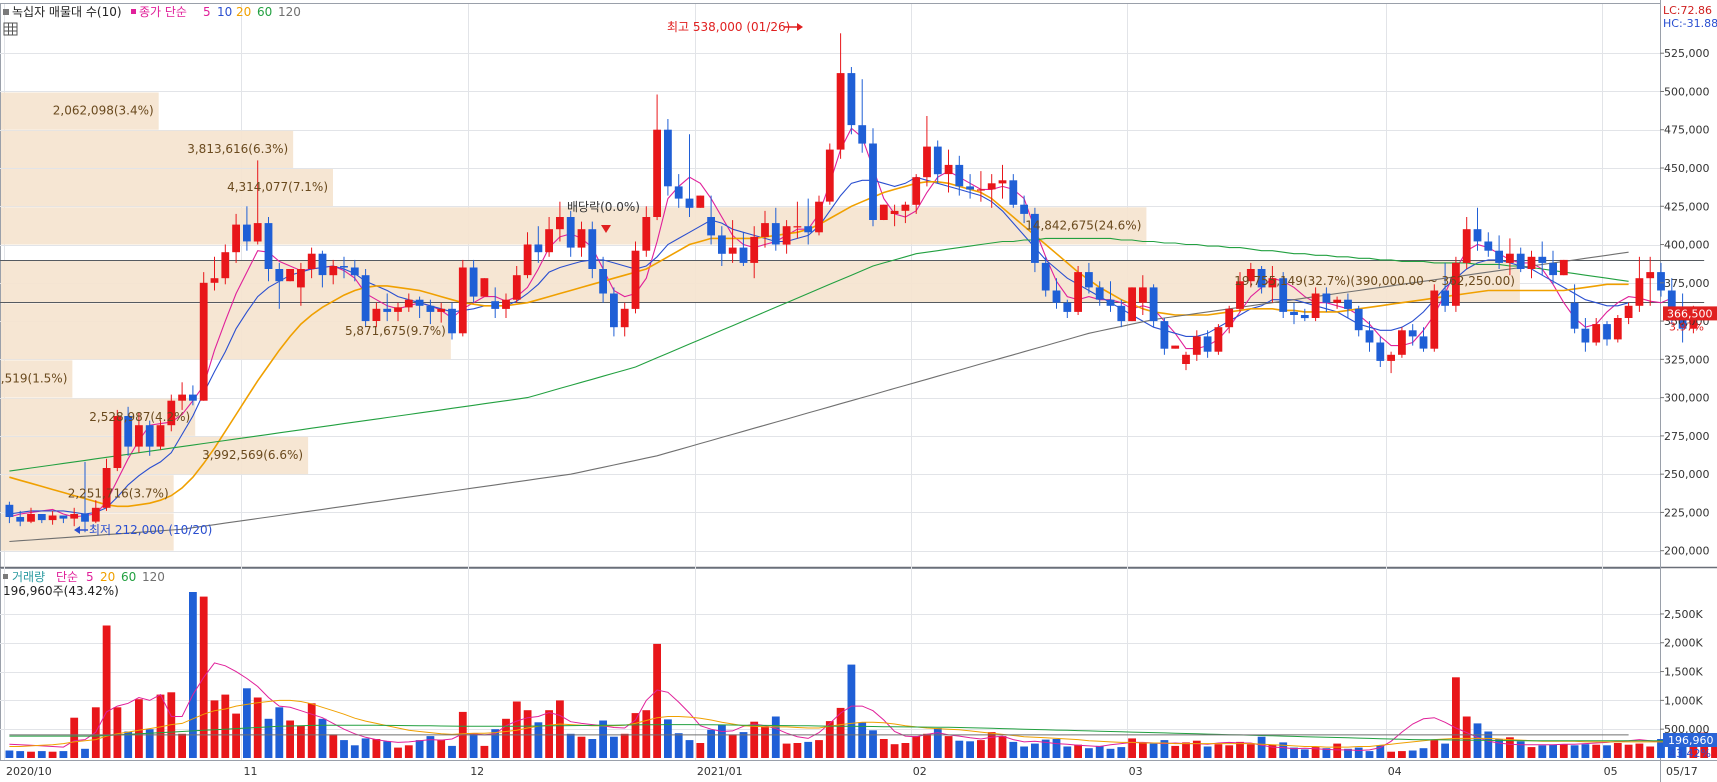 This screenshot has width=1717, height=782. Describe the element at coordinates (289, 12) in the screenshot. I see `ma-legend-120: 120` at that location.